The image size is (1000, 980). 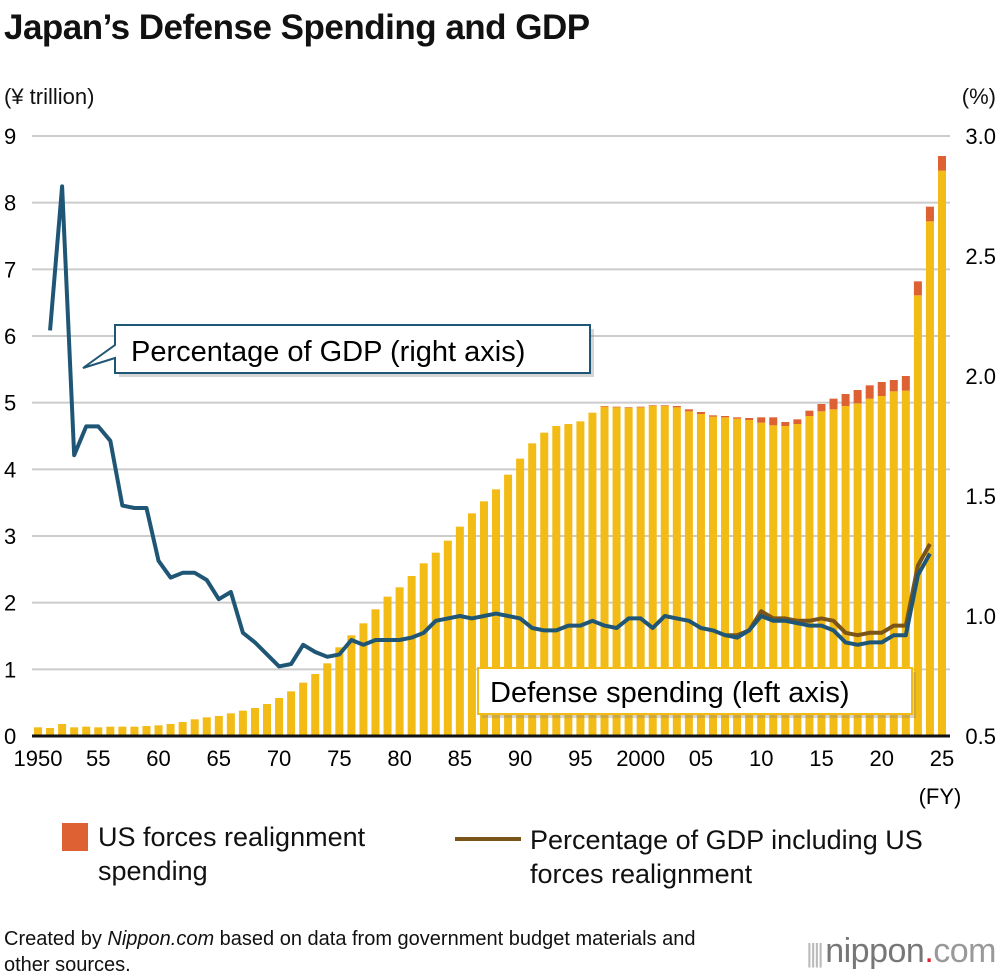 What do you see at coordinates (122, 731) in the screenshot?
I see `bar-defense-1957` at bounding box center [122, 731].